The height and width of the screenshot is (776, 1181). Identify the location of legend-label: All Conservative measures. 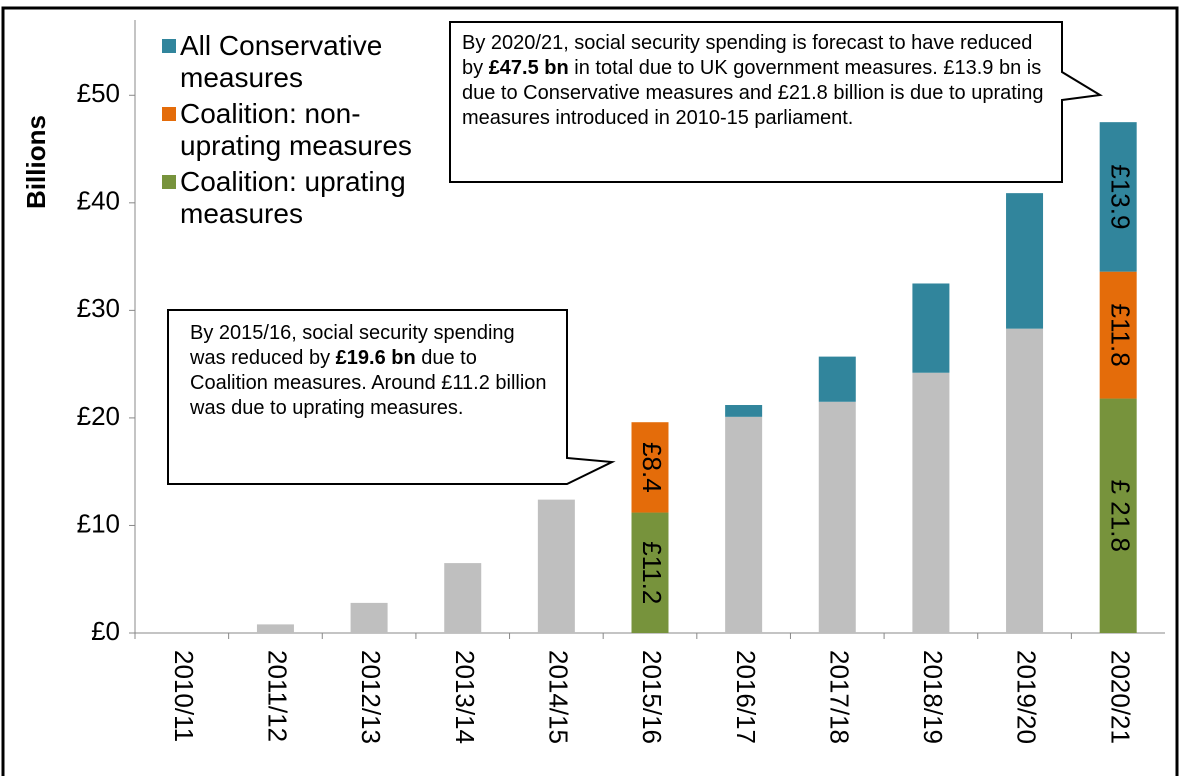
(281, 61).